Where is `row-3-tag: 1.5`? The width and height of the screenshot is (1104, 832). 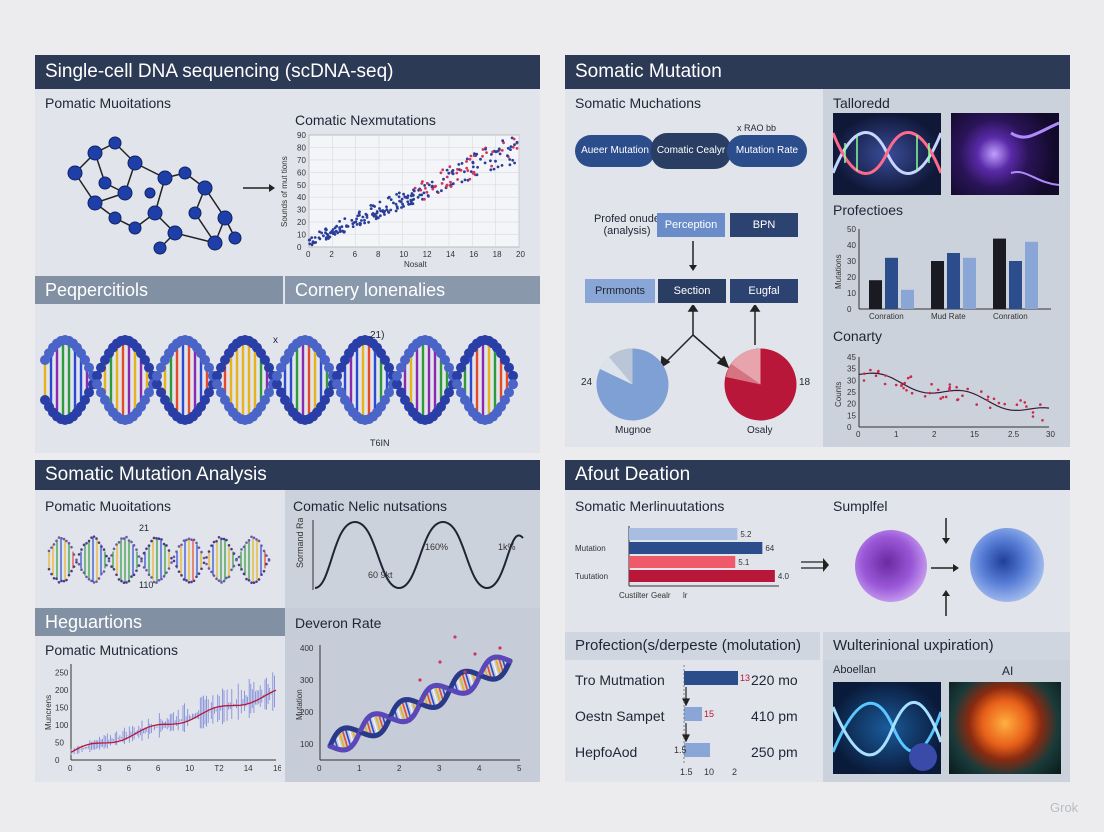
row-3-tag: 1.5 is located at coordinates (680, 750).